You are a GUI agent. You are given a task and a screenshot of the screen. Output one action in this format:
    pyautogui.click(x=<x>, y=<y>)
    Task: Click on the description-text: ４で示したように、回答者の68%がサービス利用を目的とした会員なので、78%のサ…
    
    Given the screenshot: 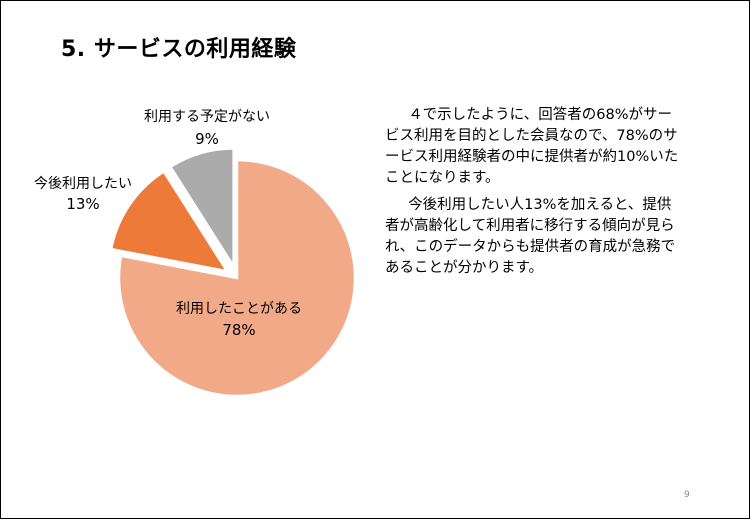 What is the action you would take?
    pyautogui.click(x=535, y=195)
    